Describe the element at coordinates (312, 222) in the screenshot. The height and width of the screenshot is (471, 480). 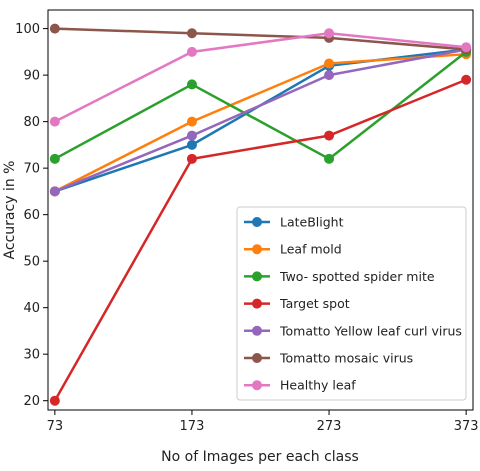
I see `legend-label: LateBlight` at that location.